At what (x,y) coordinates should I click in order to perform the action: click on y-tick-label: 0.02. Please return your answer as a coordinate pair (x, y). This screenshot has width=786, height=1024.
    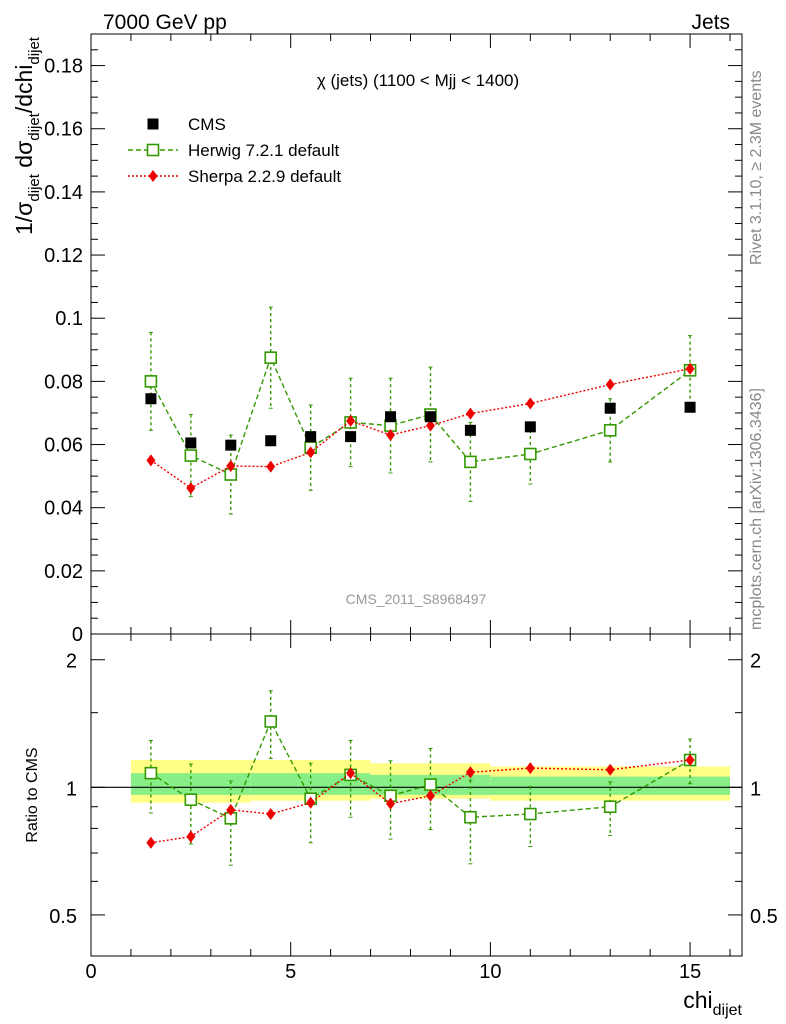
    Looking at the image, I should click on (63, 572).